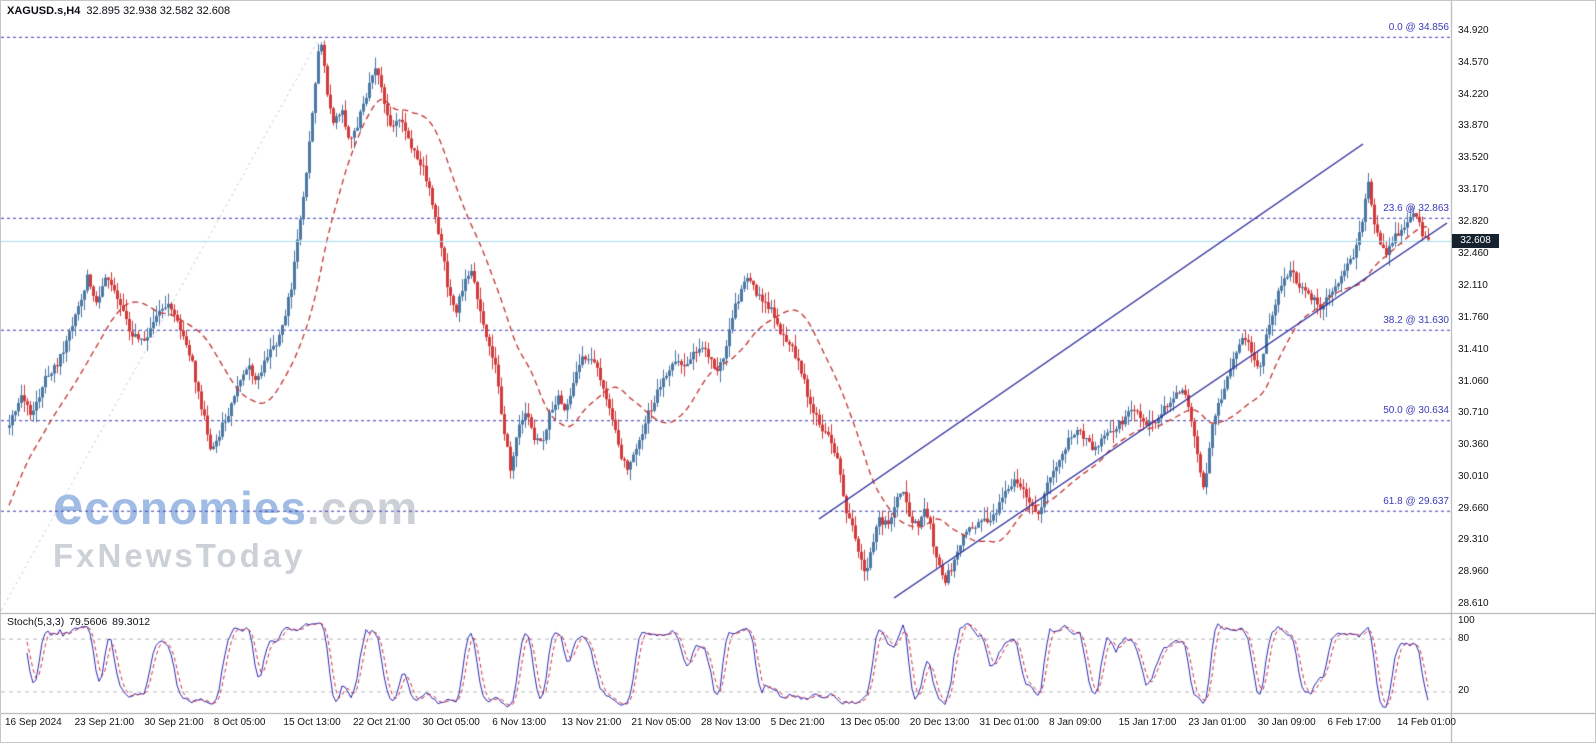  What do you see at coordinates (1075, 722) in the screenshot?
I see `x-axis-label: 8 Jan 09:00` at bounding box center [1075, 722].